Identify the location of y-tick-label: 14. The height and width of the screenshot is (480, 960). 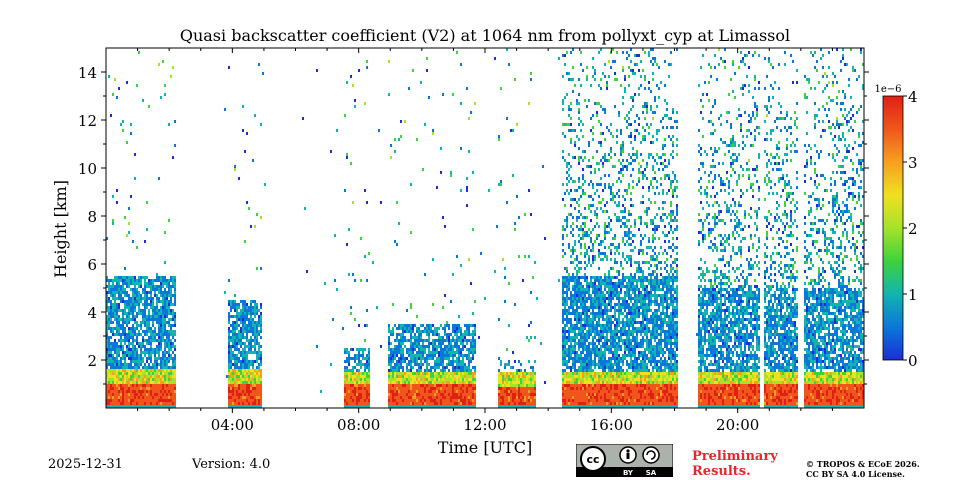
(87, 73).